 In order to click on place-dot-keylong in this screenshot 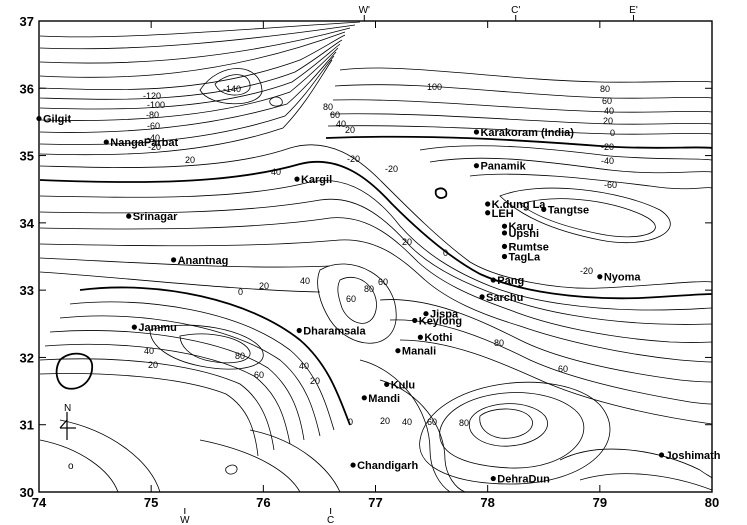, I will do `click(415, 320)`.